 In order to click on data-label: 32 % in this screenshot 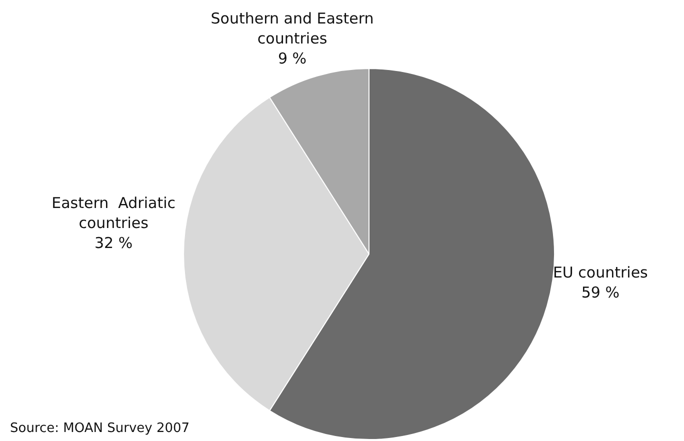, I will do `click(113, 243)`.